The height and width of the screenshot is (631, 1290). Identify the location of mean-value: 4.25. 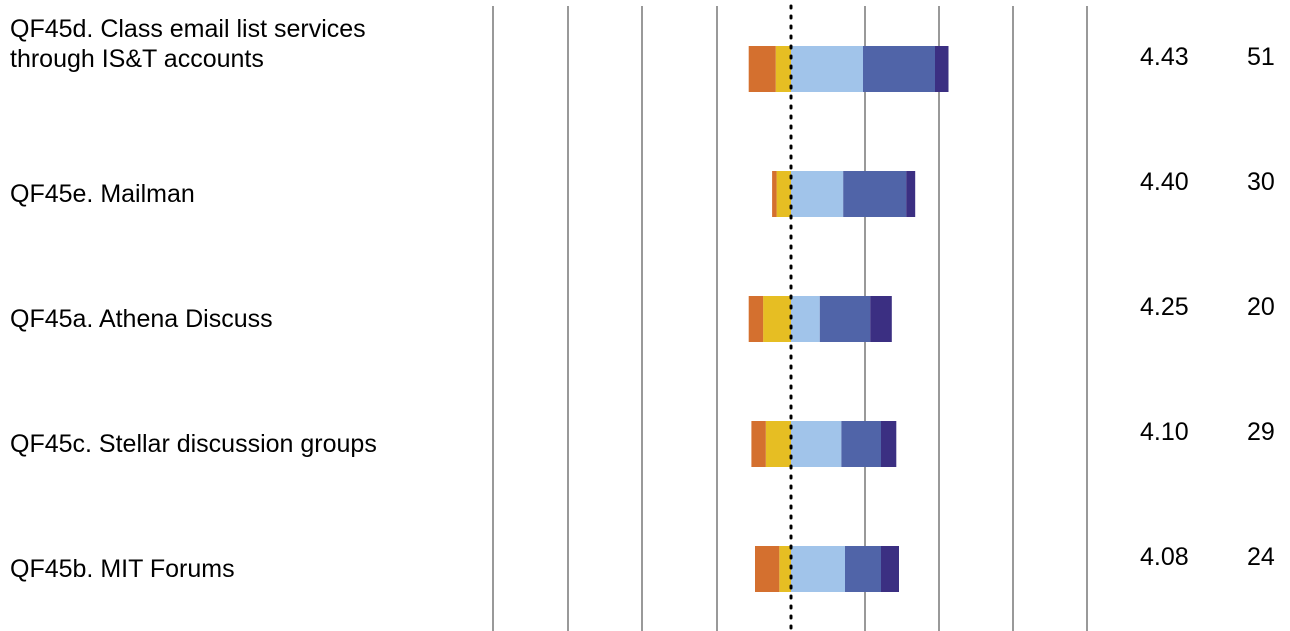
(1164, 307).